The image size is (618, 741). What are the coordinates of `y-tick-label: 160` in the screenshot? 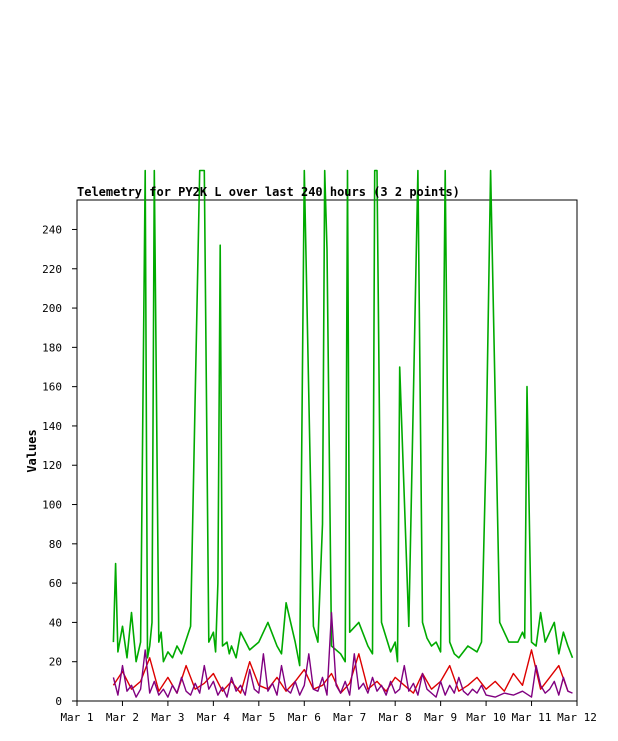 It's located at (52, 387).